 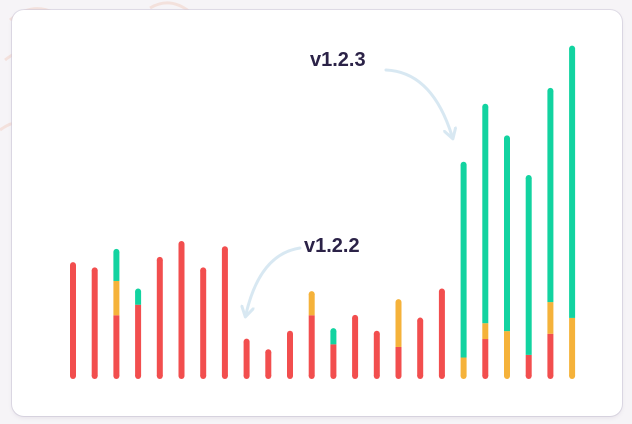 I want to click on bar-21-cap-top, so click(x=507, y=138).